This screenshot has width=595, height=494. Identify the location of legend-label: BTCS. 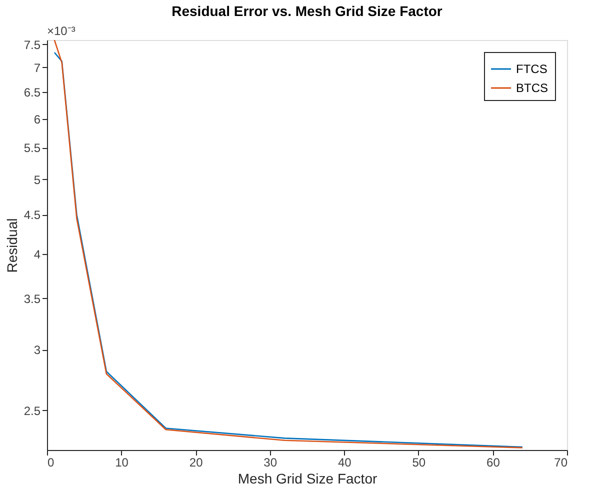
(532, 88).